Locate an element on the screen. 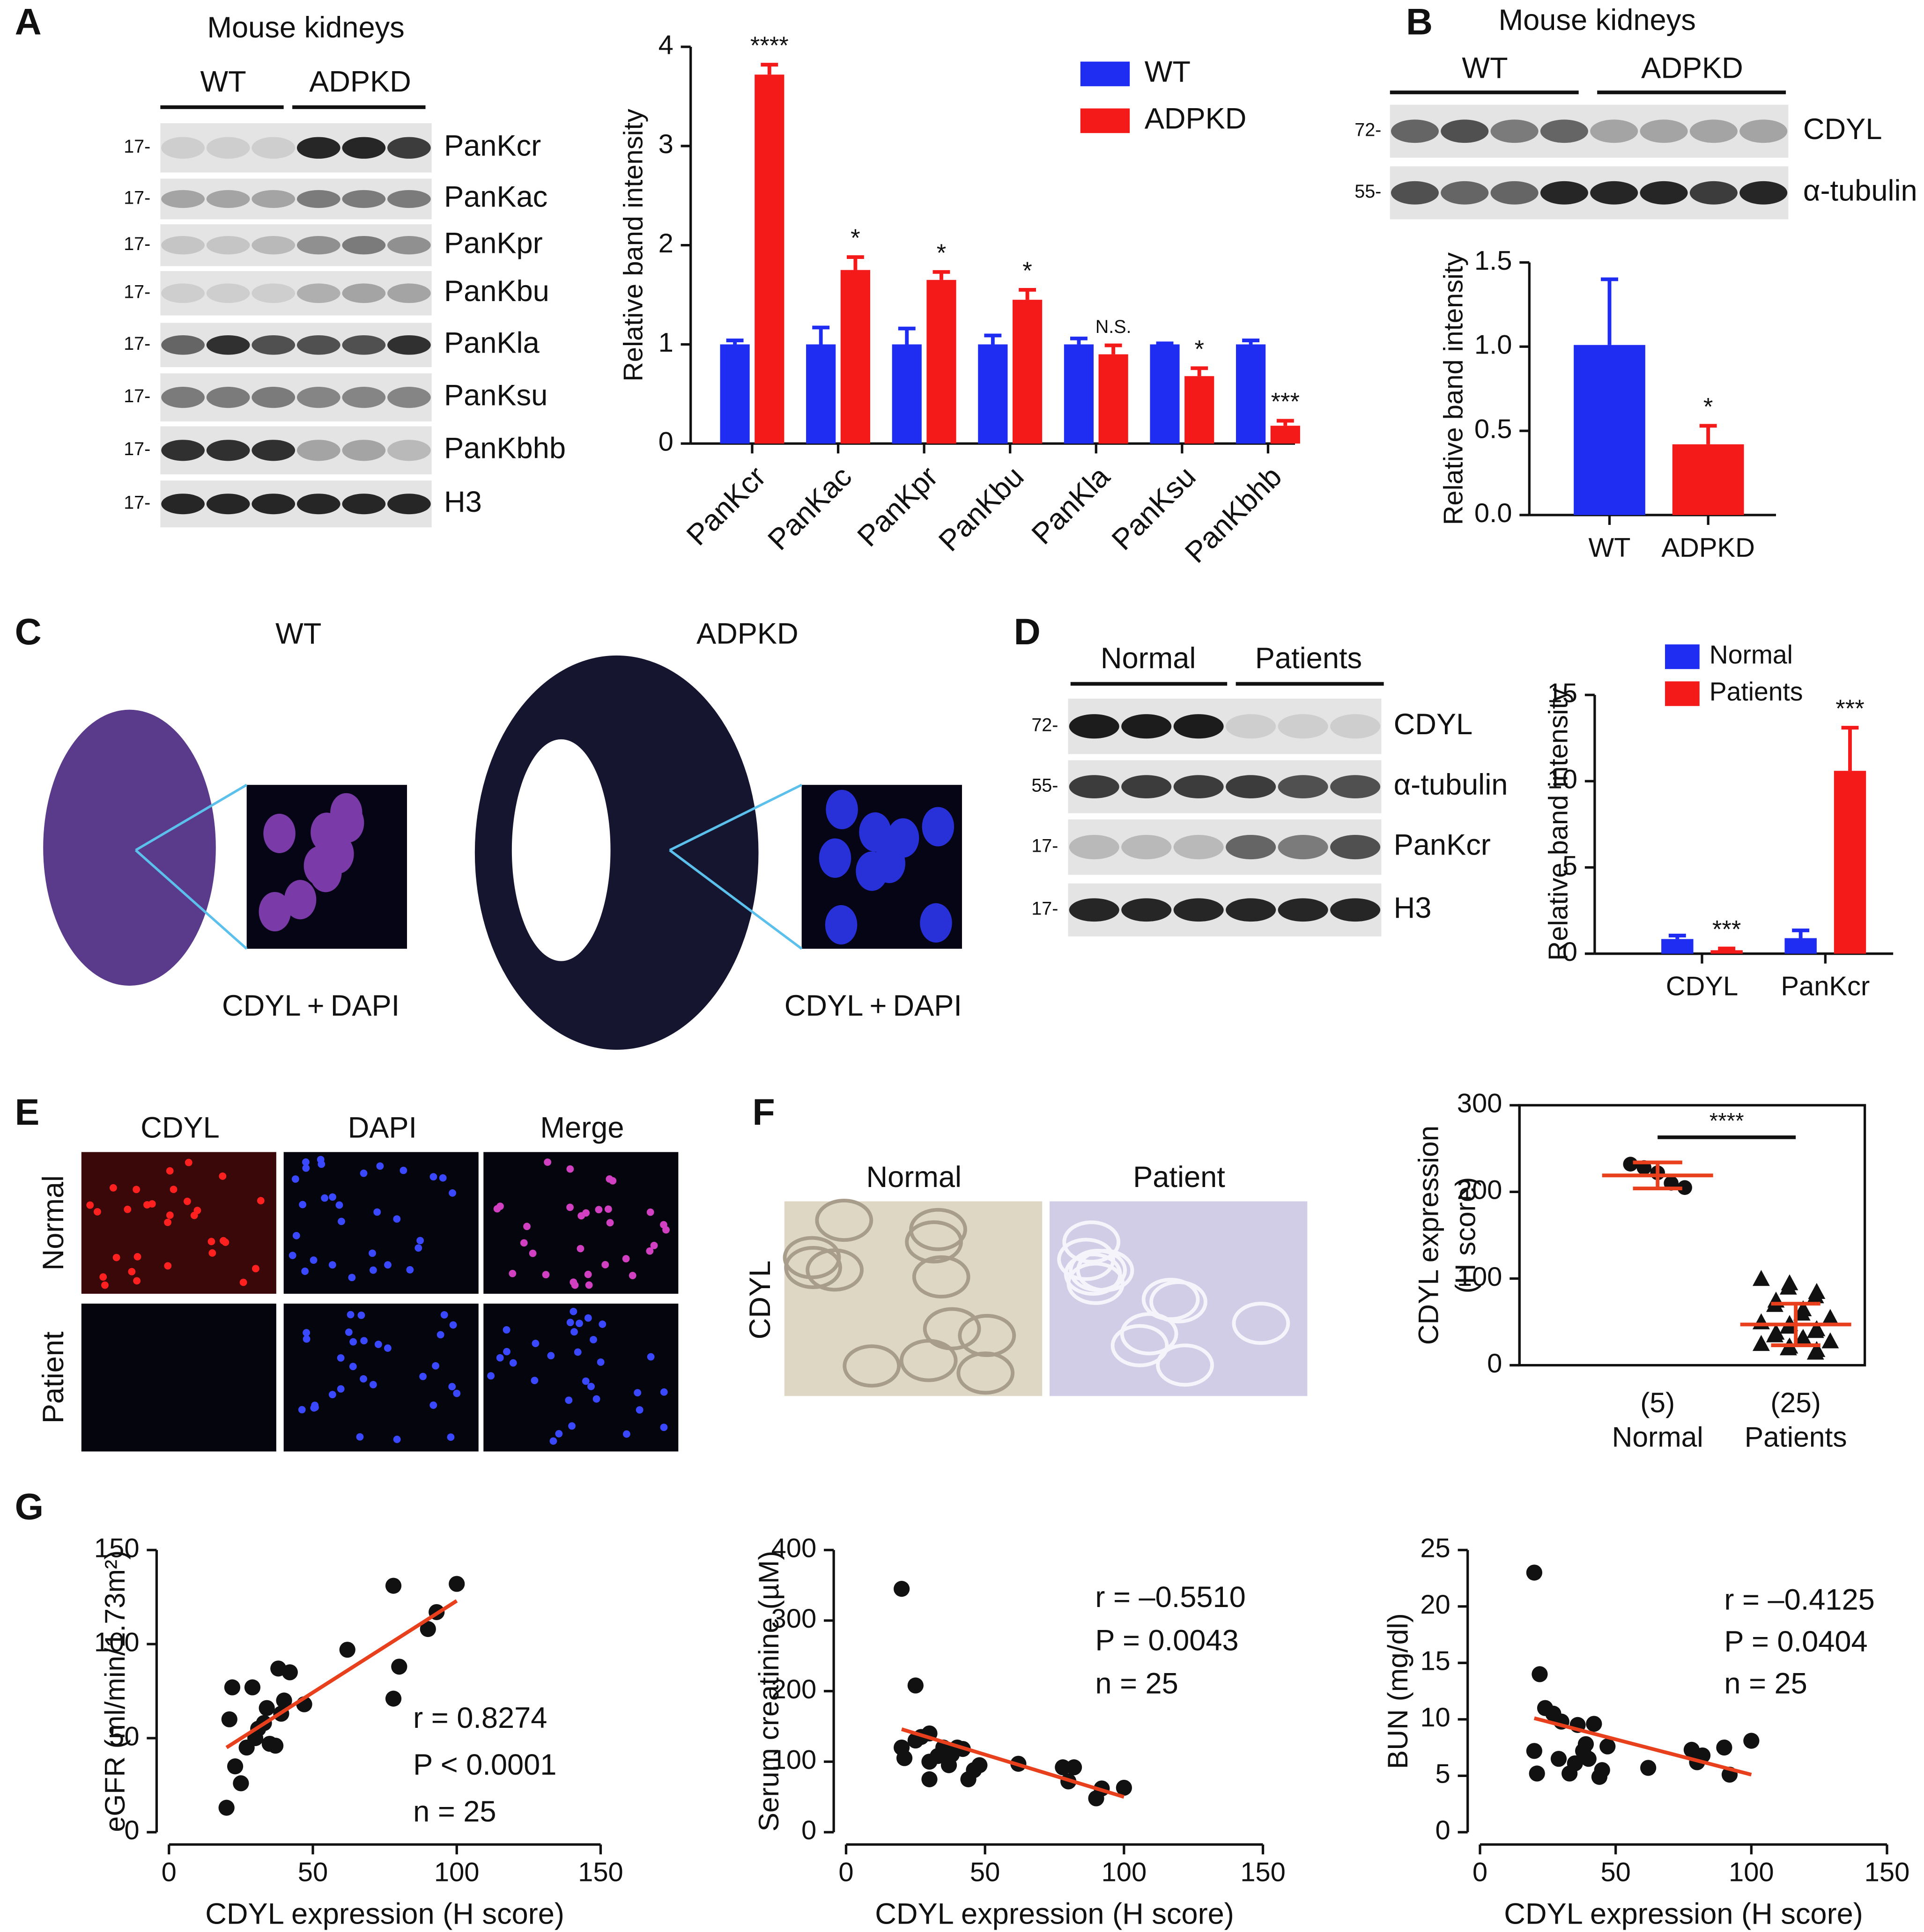 The height and width of the screenshot is (1932, 1924). group-label: WT is located at coordinates (223, 82).